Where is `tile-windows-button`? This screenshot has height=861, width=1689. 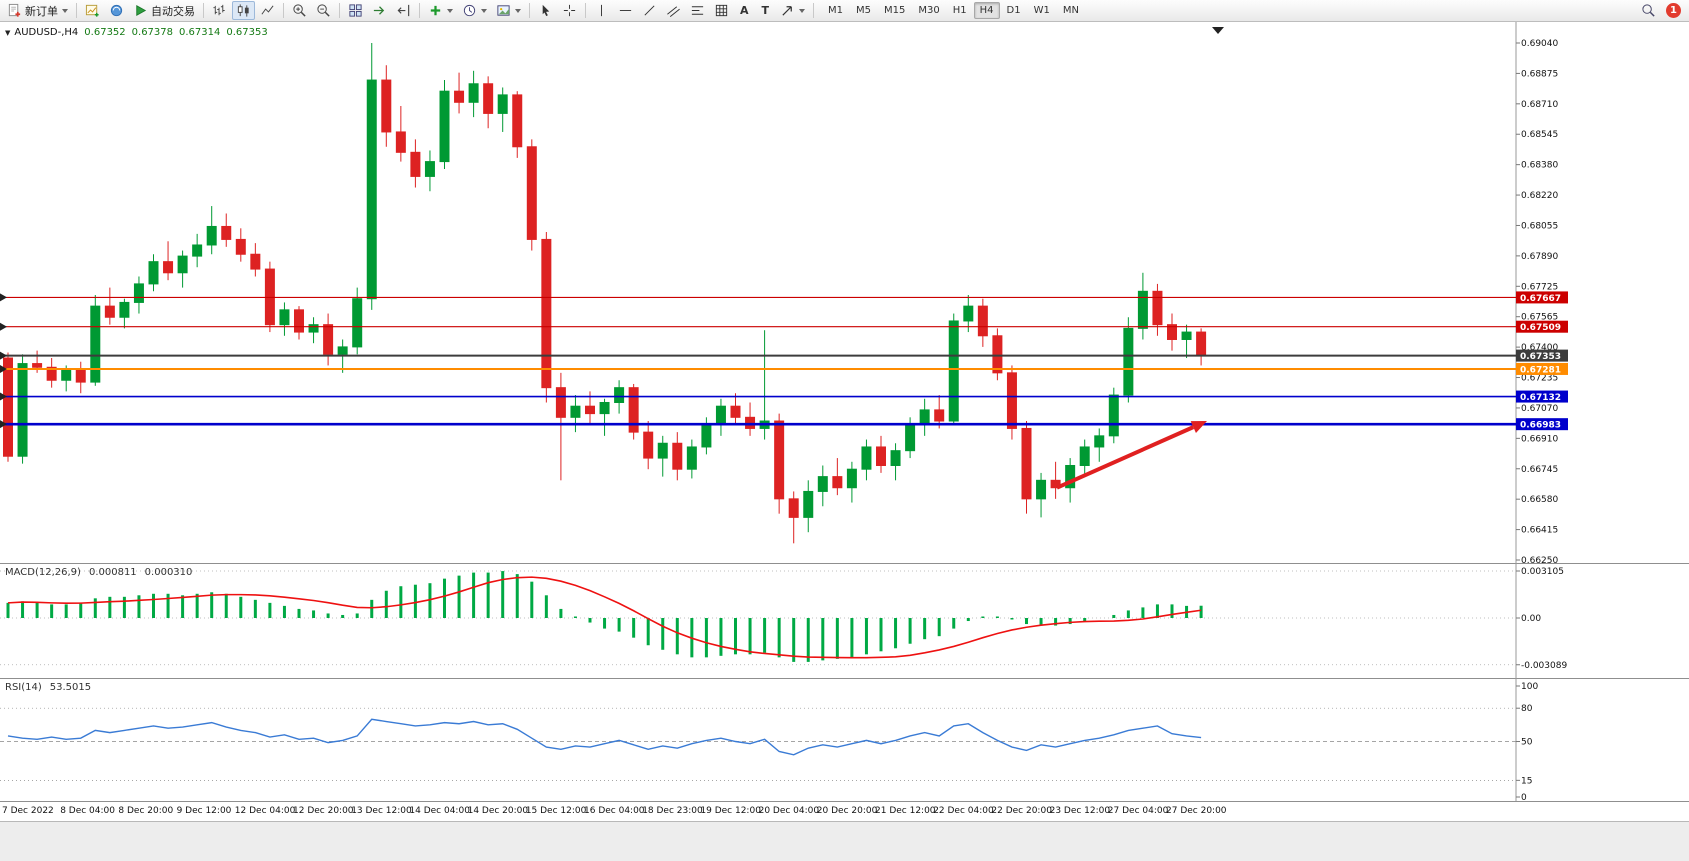
tile-windows-button is located at coordinates (355, 10).